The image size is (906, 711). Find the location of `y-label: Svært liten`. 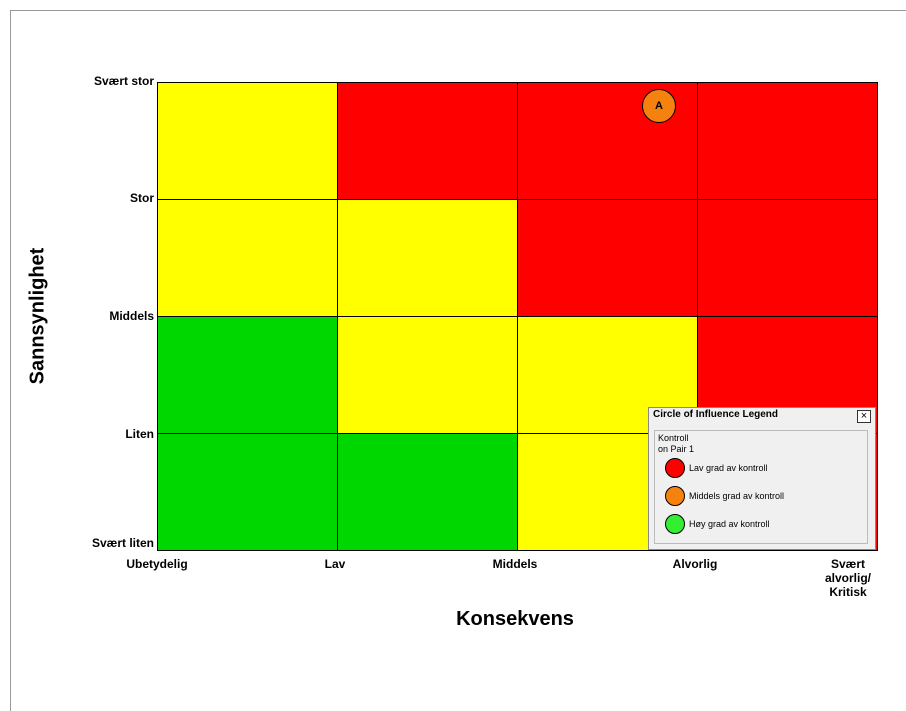

y-label: Svært liten is located at coordinates (122, 543).